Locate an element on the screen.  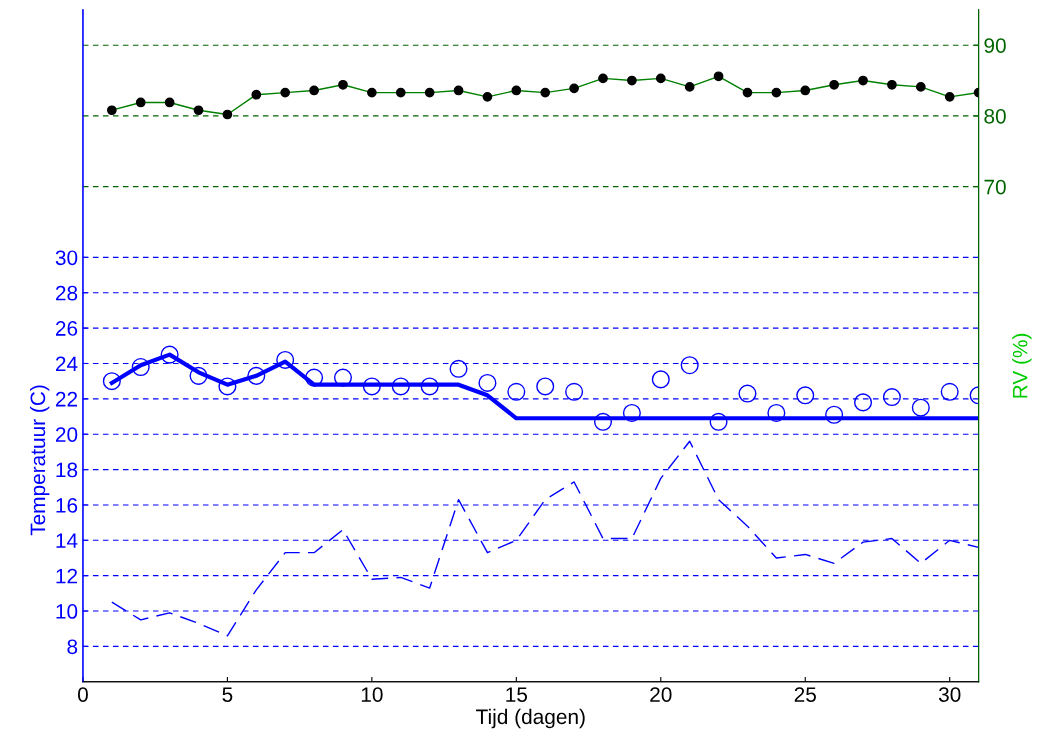
x-tick-label: 10 is located at coordinates (372, 694).